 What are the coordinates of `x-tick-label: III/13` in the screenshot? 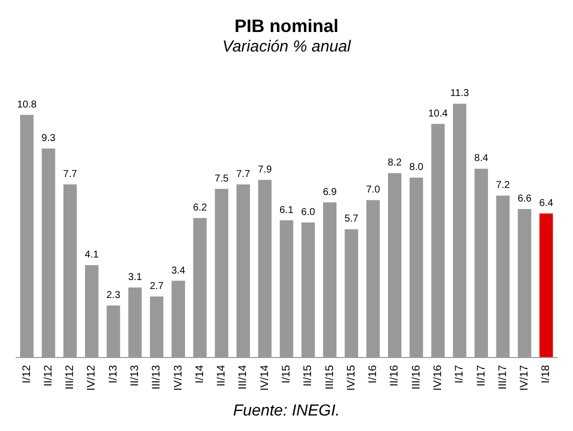 It's located at (156, 377).